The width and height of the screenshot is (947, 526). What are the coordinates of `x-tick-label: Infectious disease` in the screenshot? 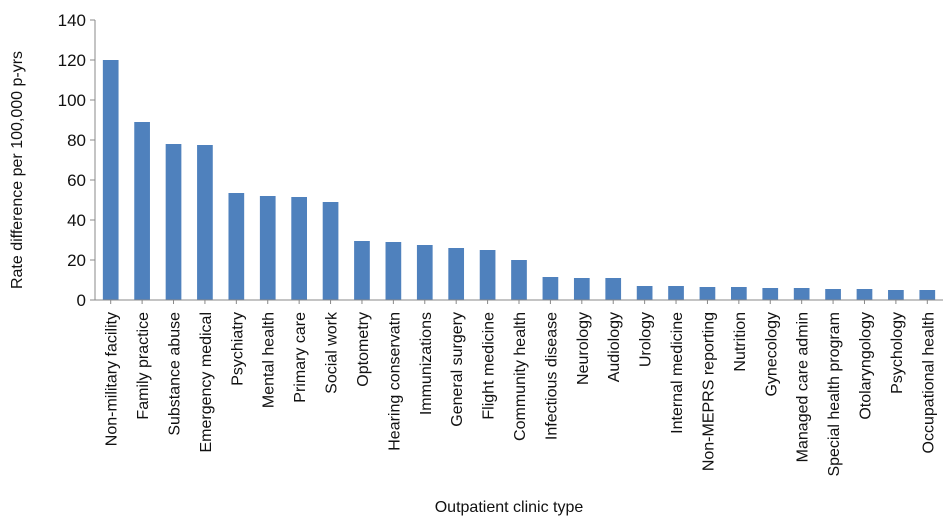 It's located at (551, 376).